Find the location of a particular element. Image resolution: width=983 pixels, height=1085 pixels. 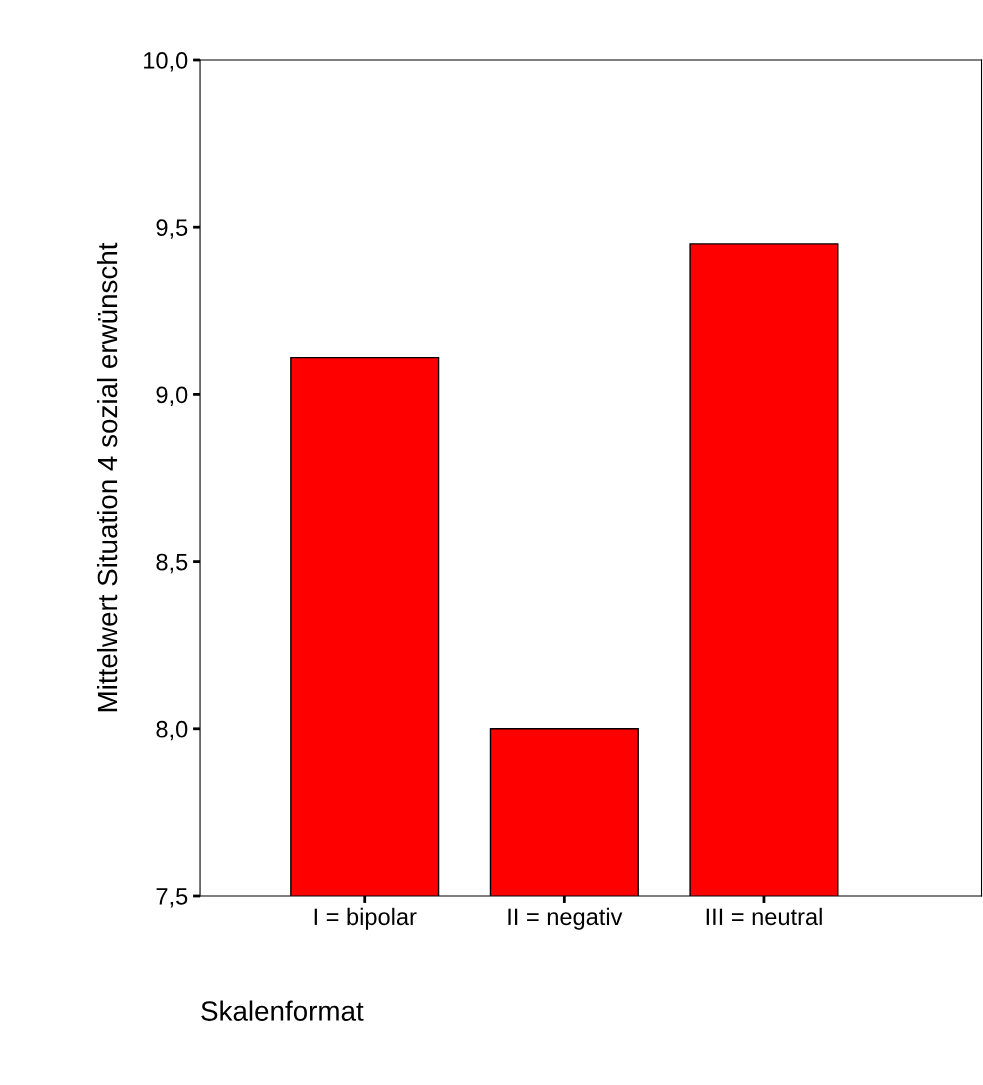

y-axis-title: Mittelwert Situation 4 sozial erwünscht is located at coordinates (107, 477).